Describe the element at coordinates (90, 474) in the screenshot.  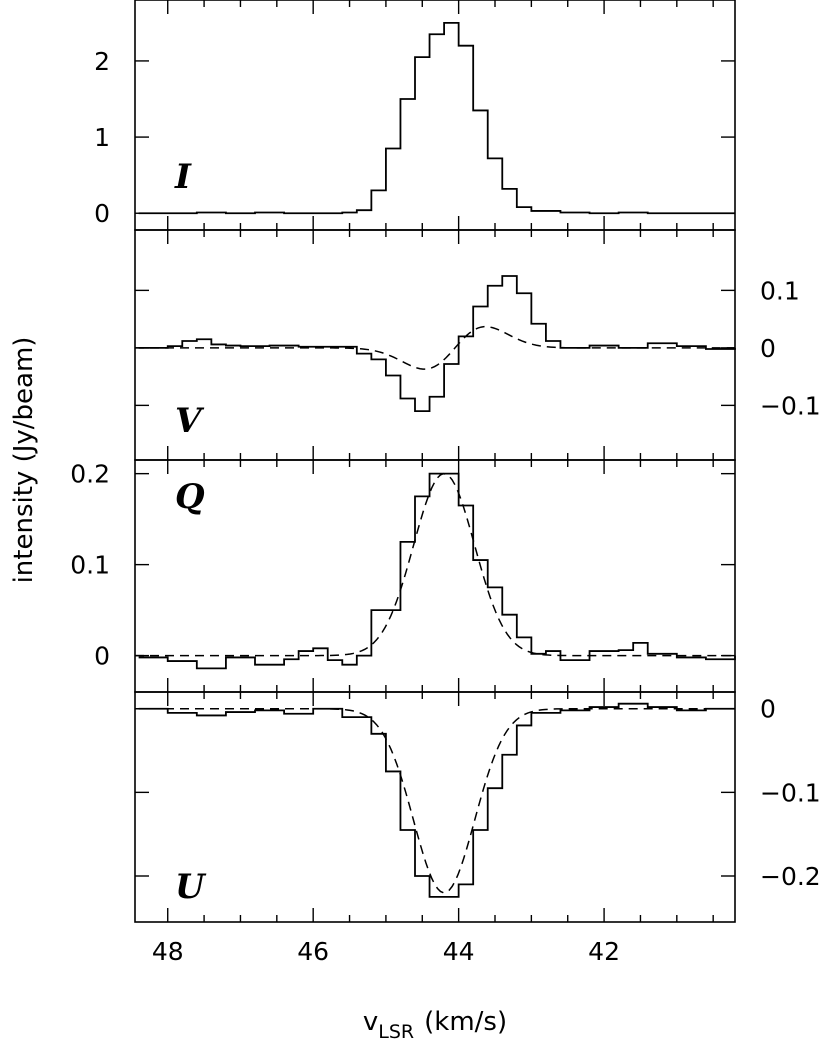
I see `y-tick-label: 0.2` at that location.